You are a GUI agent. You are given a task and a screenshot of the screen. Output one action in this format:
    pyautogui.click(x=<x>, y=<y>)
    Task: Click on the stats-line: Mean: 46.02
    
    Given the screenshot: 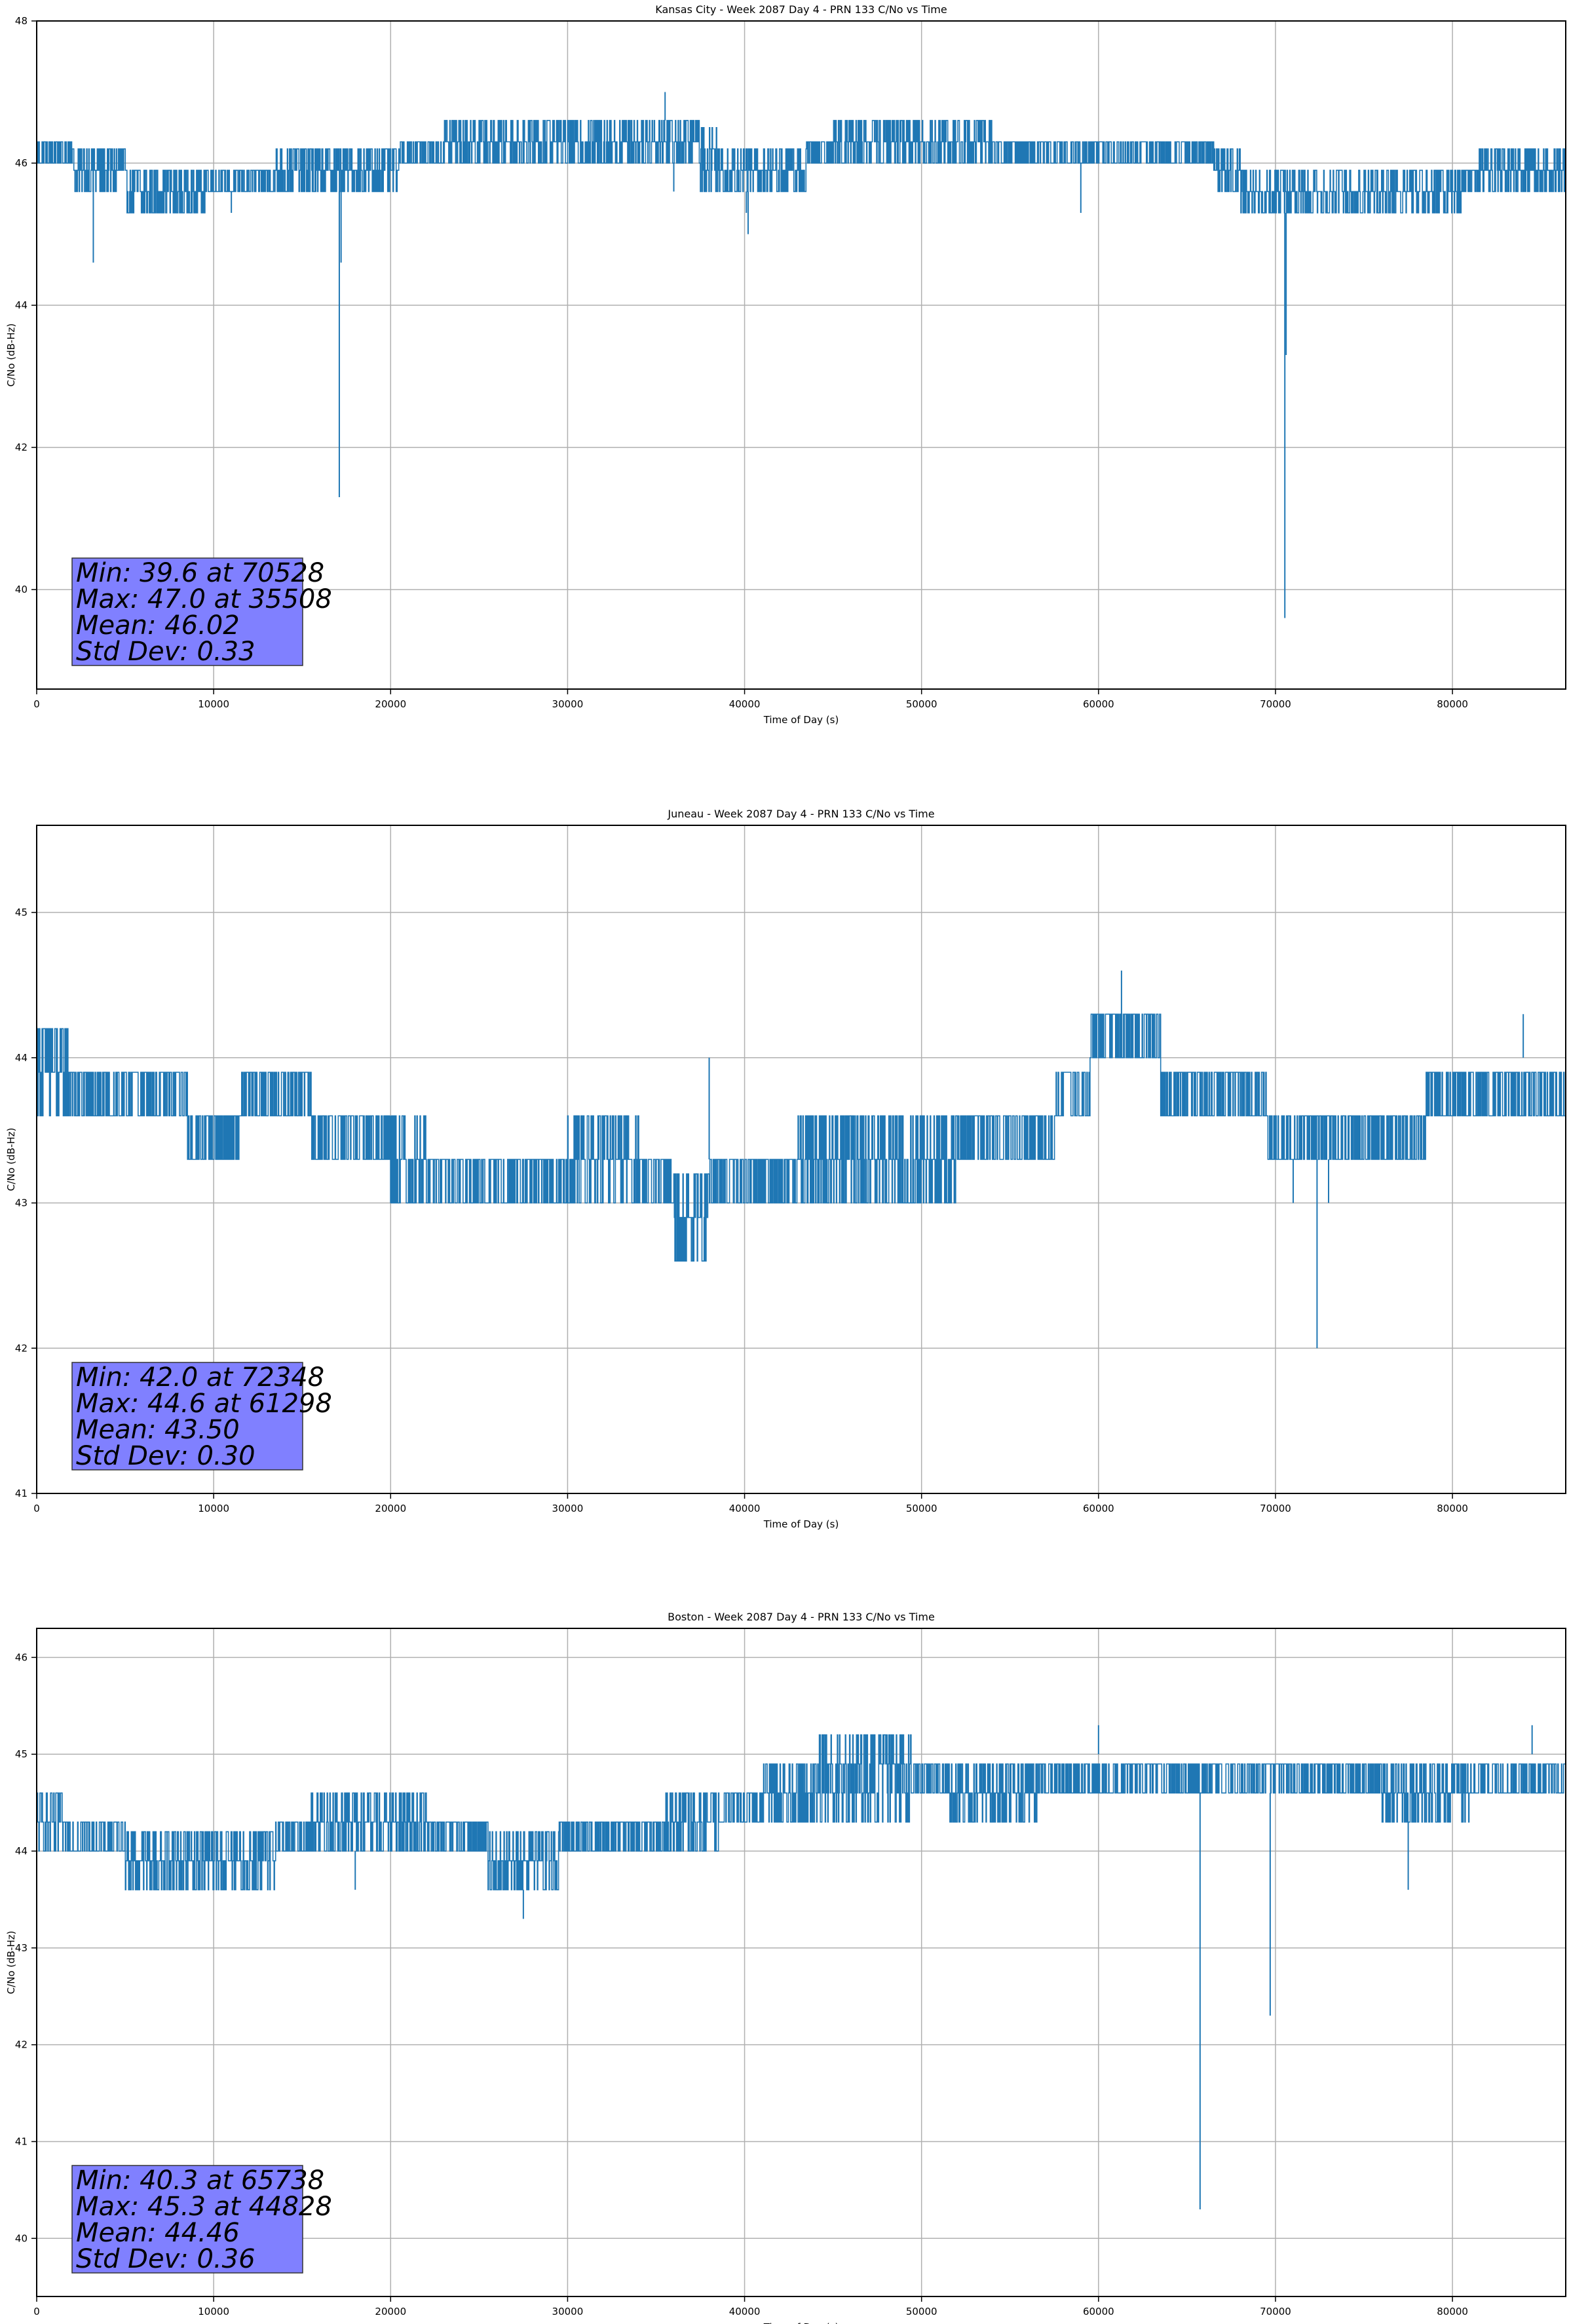 What is the action you would take?
    pyautogui.click(x=158, y=625)
    